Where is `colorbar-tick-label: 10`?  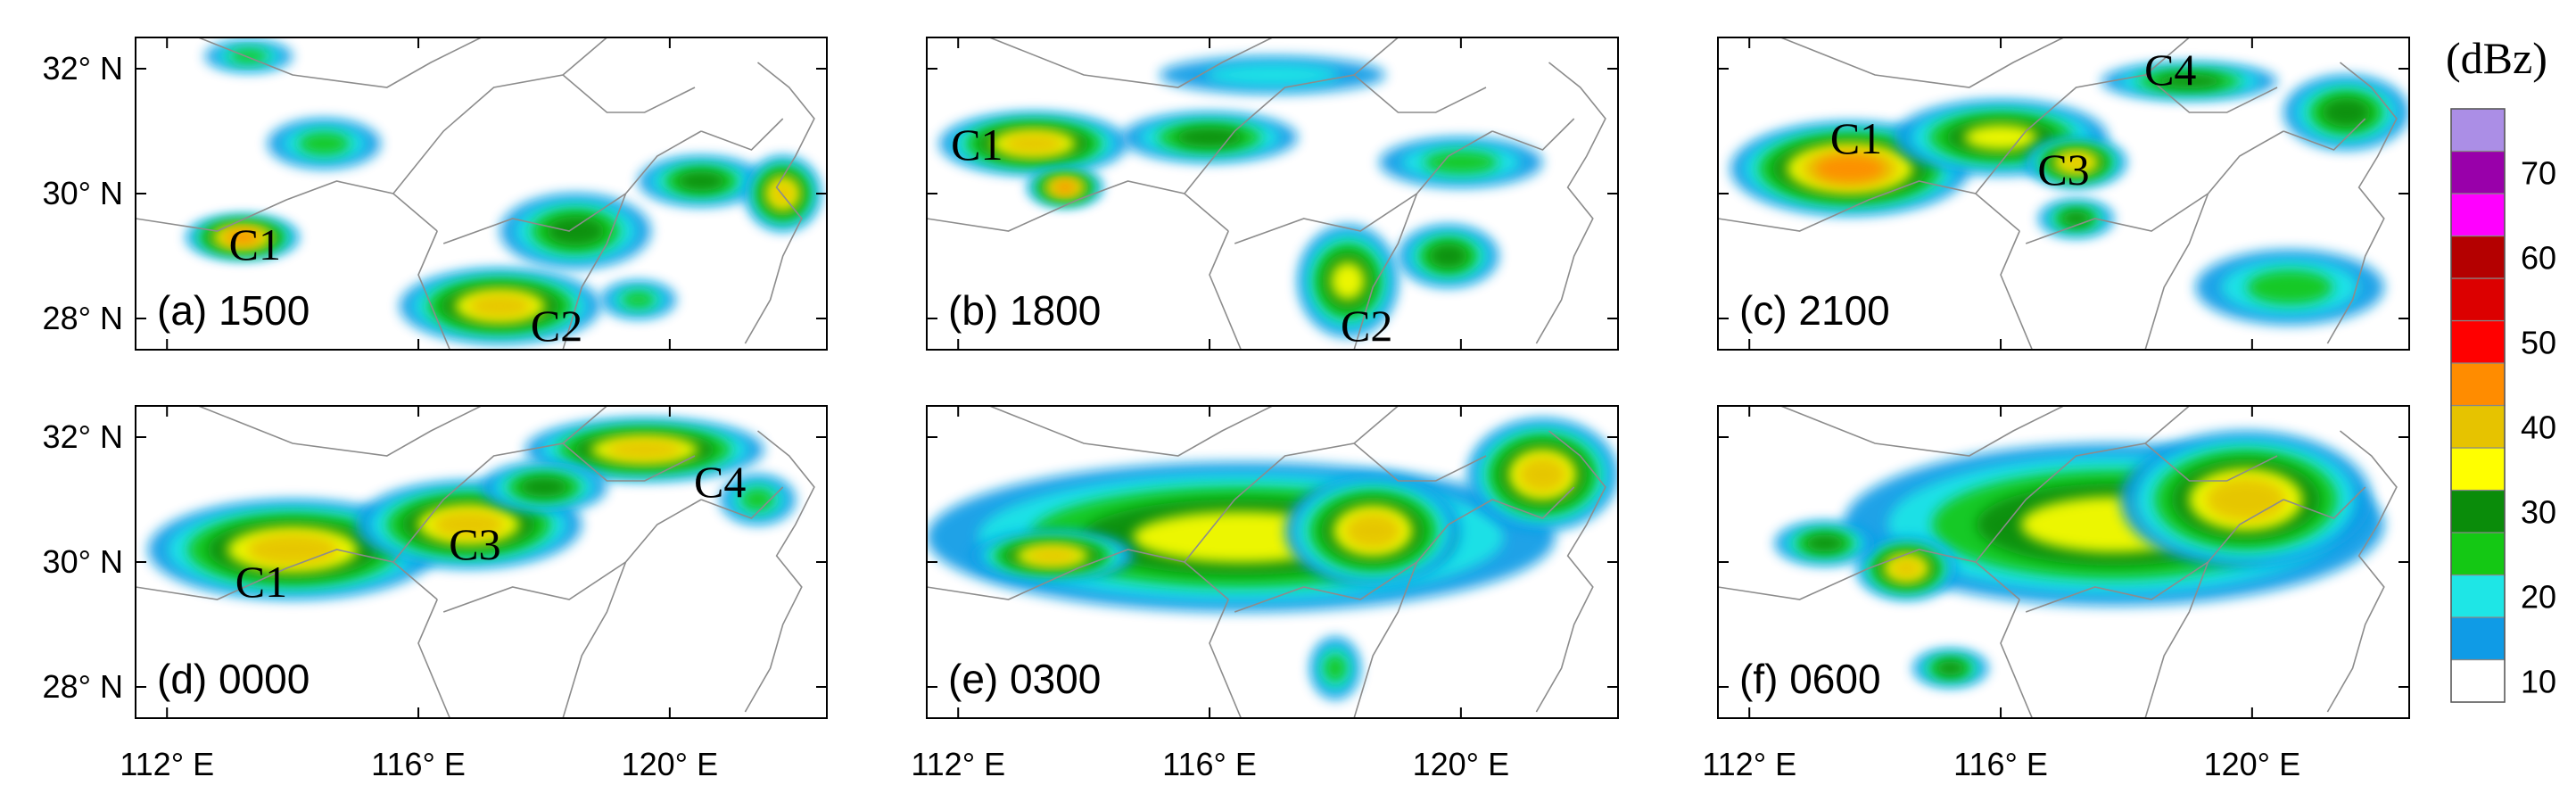 colorbar-tick-label: 10 is located at coordinates (2539, 681).